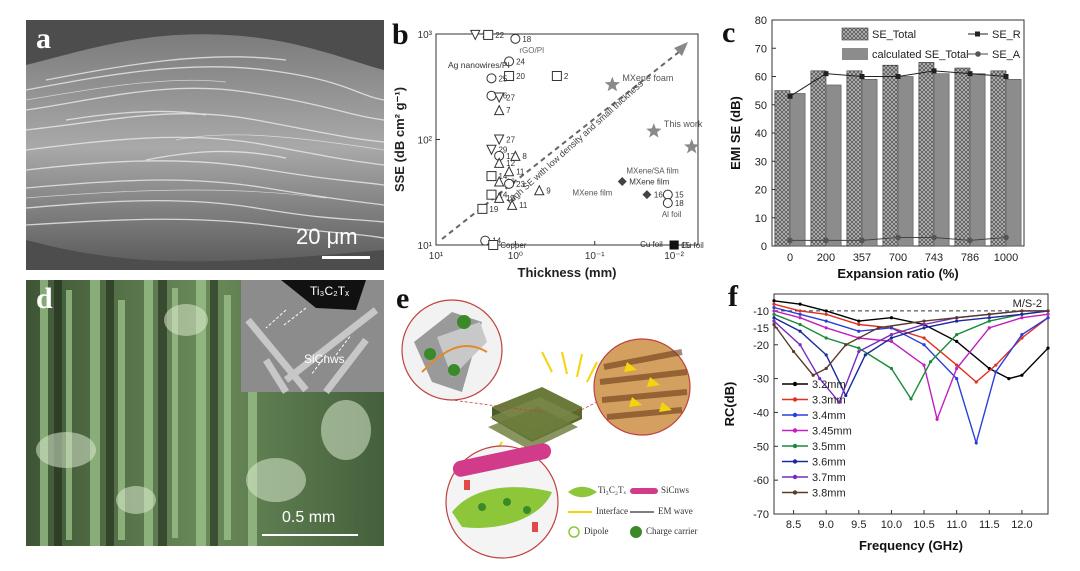 The height and width of the screenshot is (571, 1080). I want to click on panel-label-d: d, so click(44, 298).